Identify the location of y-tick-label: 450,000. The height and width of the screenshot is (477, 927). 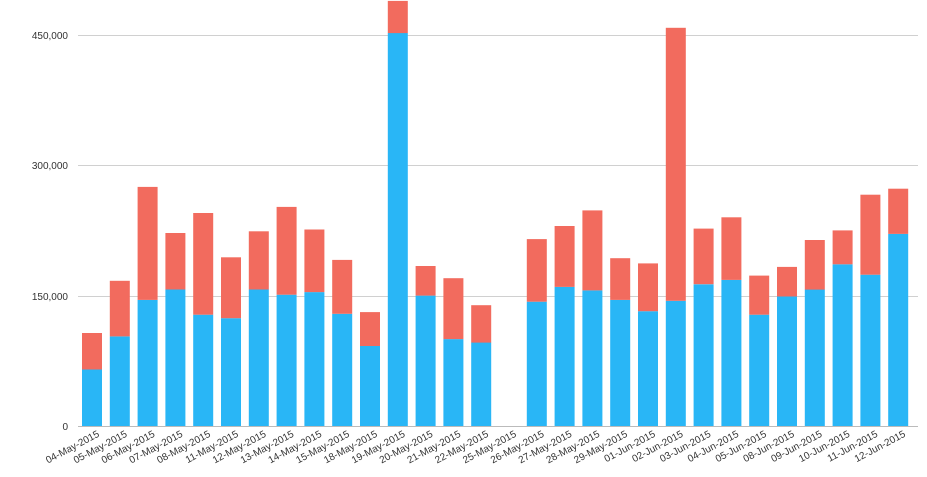
(50, 36).